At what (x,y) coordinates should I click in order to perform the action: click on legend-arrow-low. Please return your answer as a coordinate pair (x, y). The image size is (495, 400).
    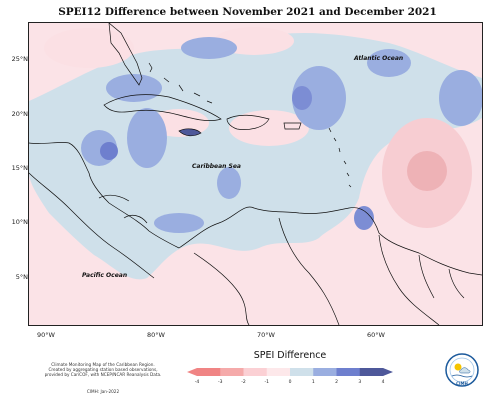
    Looking at the image, I should click on (192, 372).